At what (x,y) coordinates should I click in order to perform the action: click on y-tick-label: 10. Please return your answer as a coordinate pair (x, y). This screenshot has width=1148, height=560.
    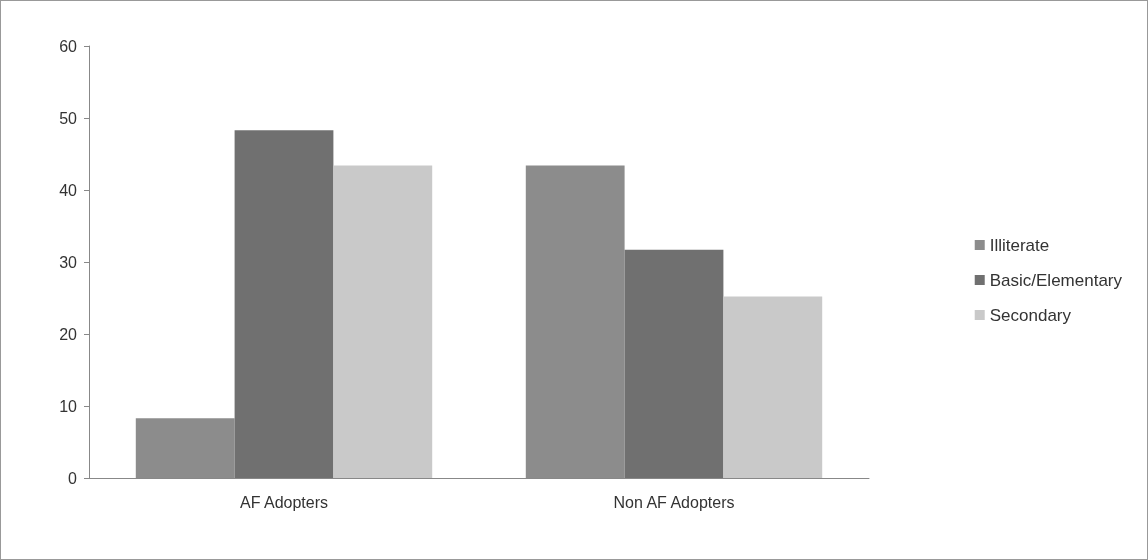
    Looking at the image, I should click on (68, 406).